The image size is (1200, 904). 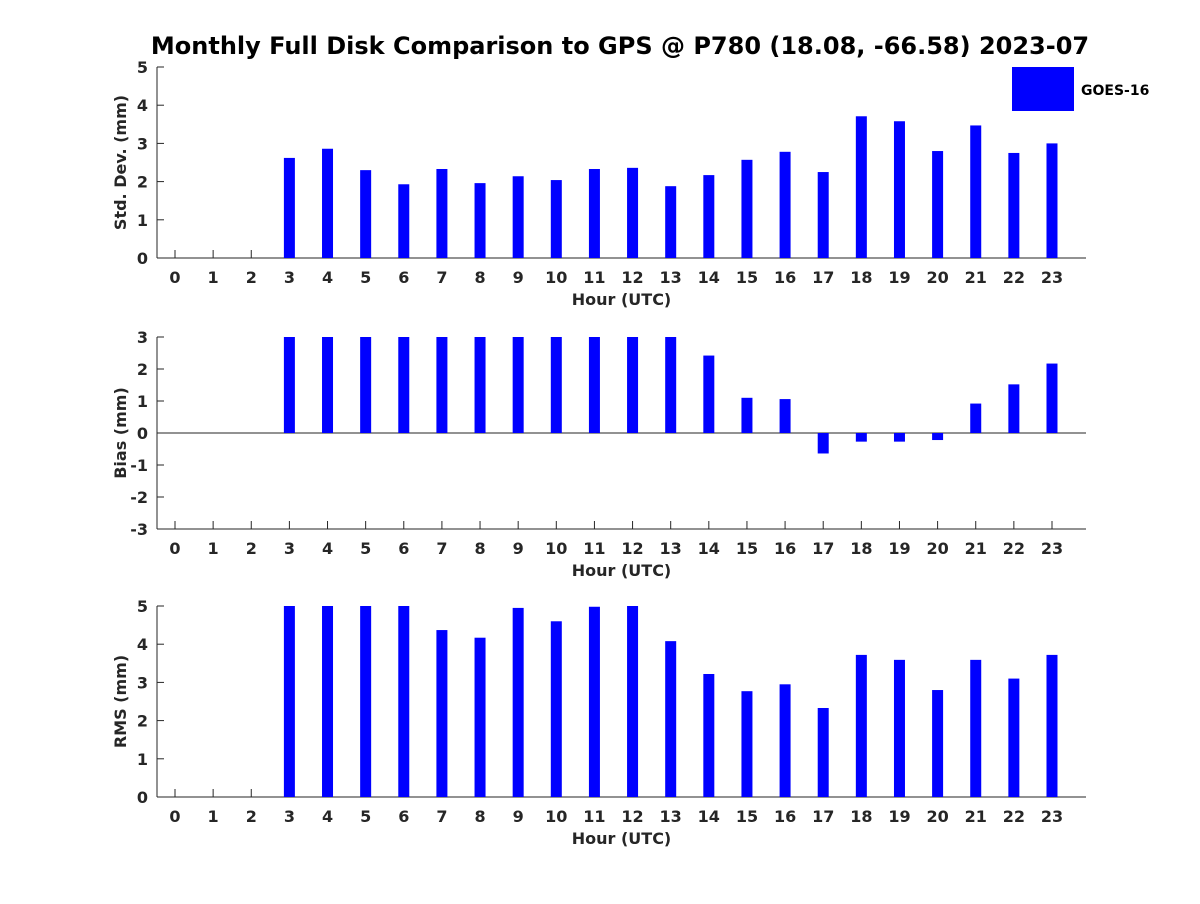 What do you see at coordinates (120, 701) in the screenshot?
I see `y-axis-label: RMS (mm)` at bounding box center [120, 701].